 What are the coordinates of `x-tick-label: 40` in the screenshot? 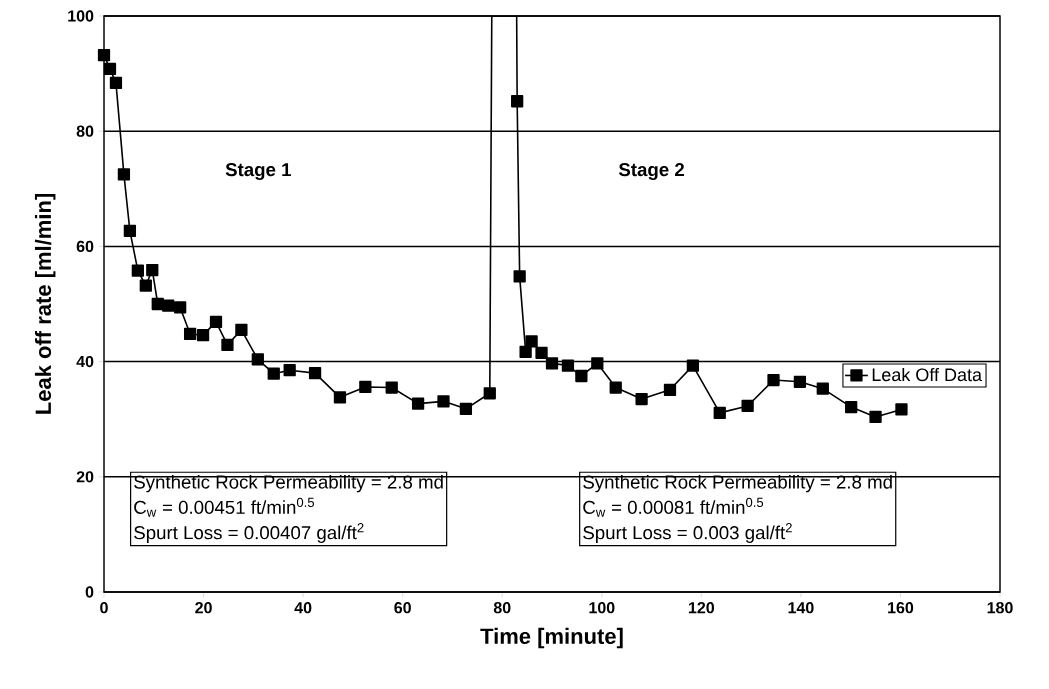 It's located at (303, 608).